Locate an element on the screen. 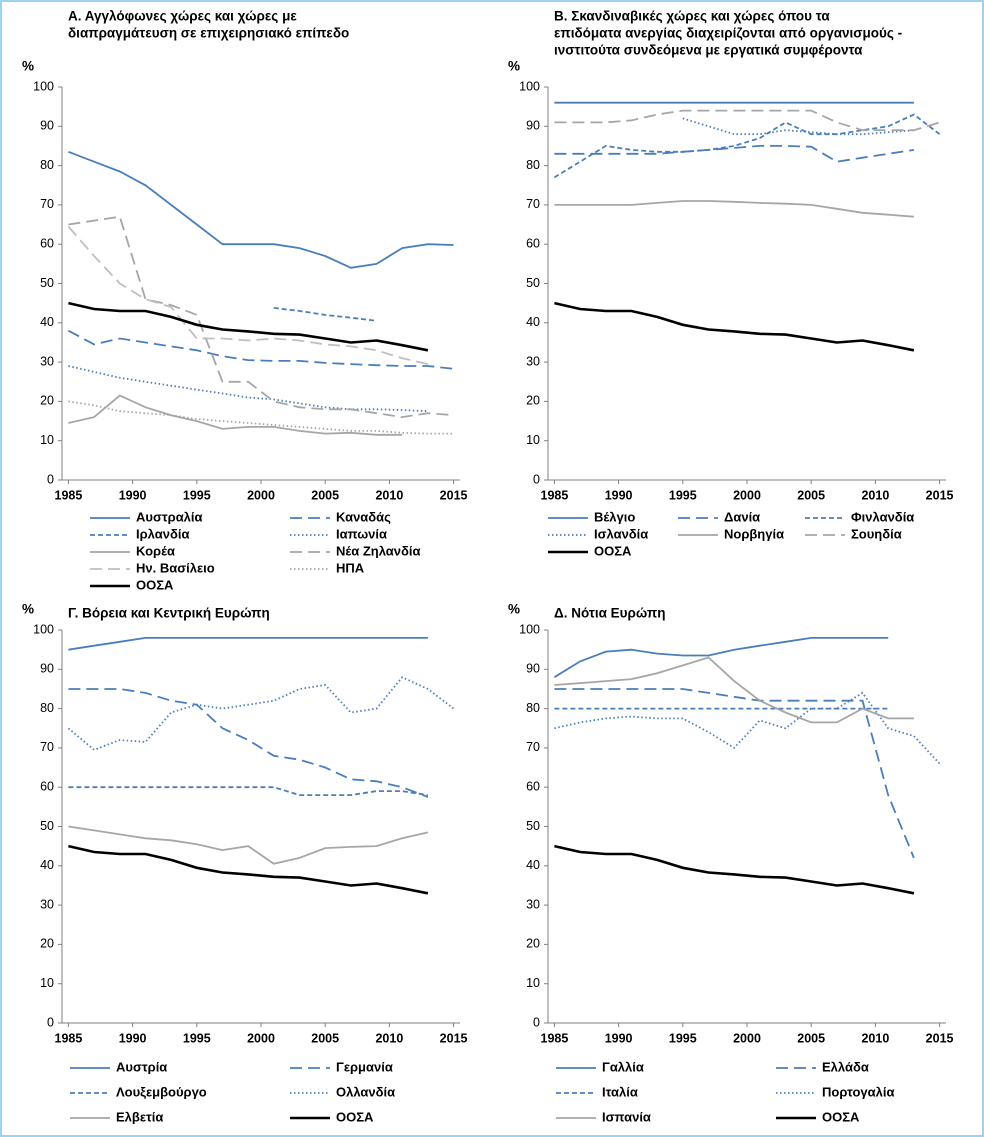 Image resolution: width=984 pixels, height=1137 pixels. chart-title: Δ. Νότια Ευρώπη is located at coordinates (609, 613).